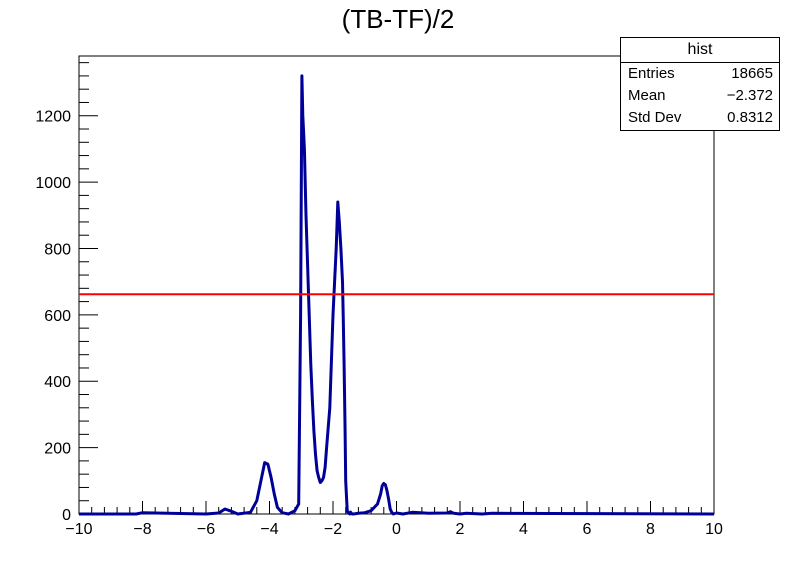 The width and height of the screenshot is (796, 572). Describe the element at coordinates (523, 529) in the screenshot. I see `x-tick-label: 4` at that location.